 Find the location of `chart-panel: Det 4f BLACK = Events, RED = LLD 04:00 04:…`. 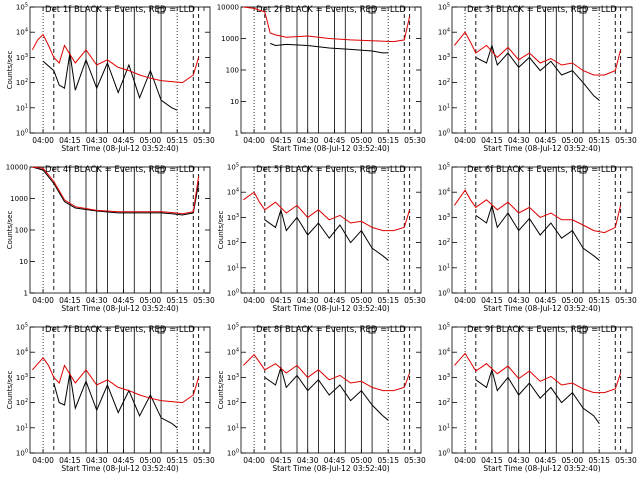

chart-panel: Det 4f BLACK = Events, RED = LLD 04:00 04:… is located at coordinates (110, 239).